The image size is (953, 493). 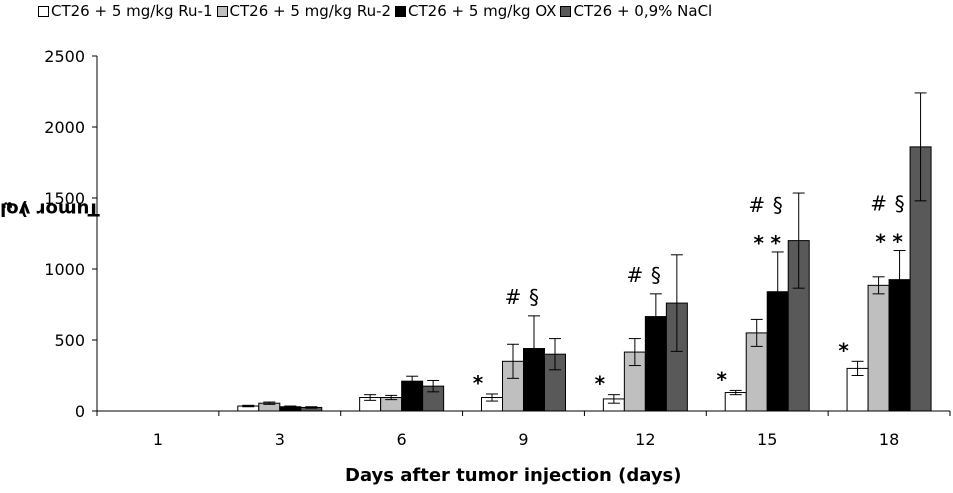 What do you see at coordinates (566, 11) in the screenshot?
I see `legend-swatch-nacl` at bounding box center [566, 11].